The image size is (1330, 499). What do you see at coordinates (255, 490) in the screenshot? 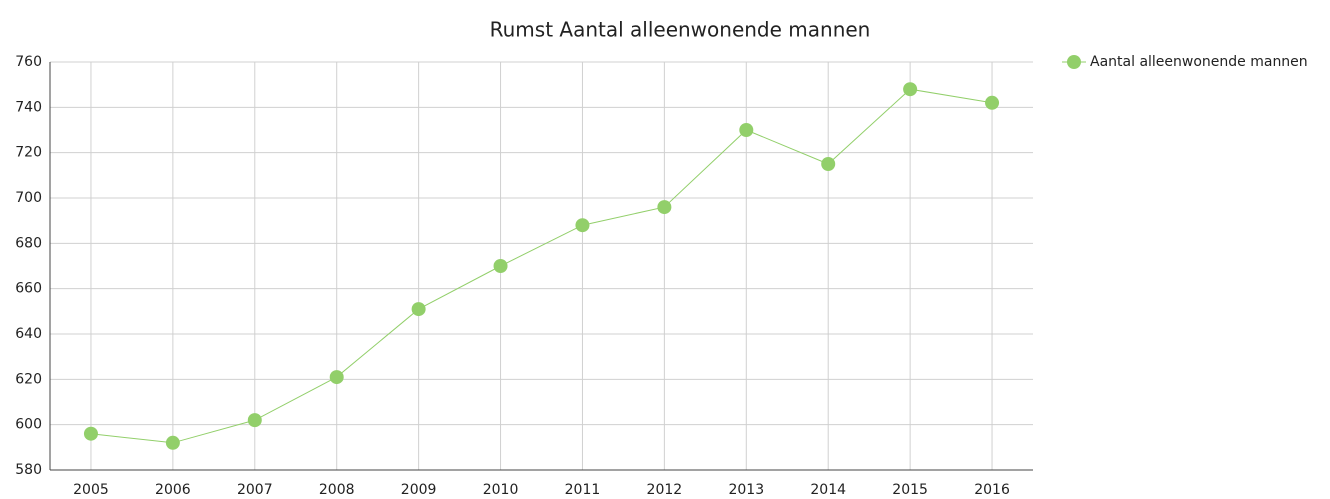
I see `x-tick-label: 2007` at bounding box center [255, 490].